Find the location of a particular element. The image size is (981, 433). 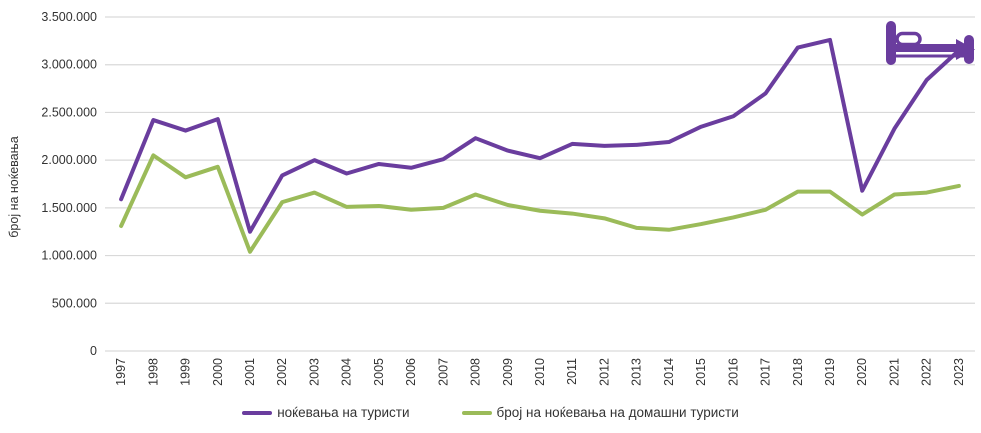

x-axis-tick-label: 2004 is located at coordinates (347, 372).